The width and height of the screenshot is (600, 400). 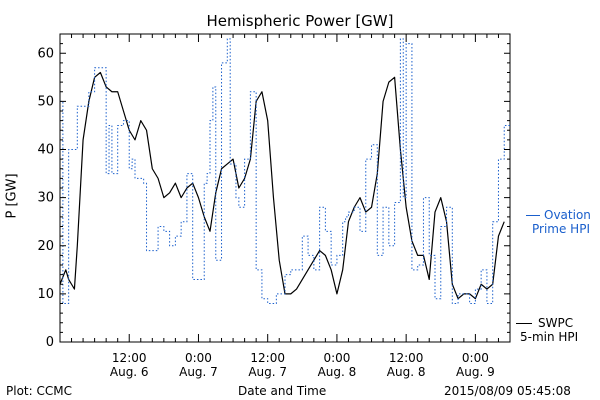 What do you see at coordinates (524, 323) in the screenshot?
I see `legend-swpc-line-icon` at bounding box center [524, 323].